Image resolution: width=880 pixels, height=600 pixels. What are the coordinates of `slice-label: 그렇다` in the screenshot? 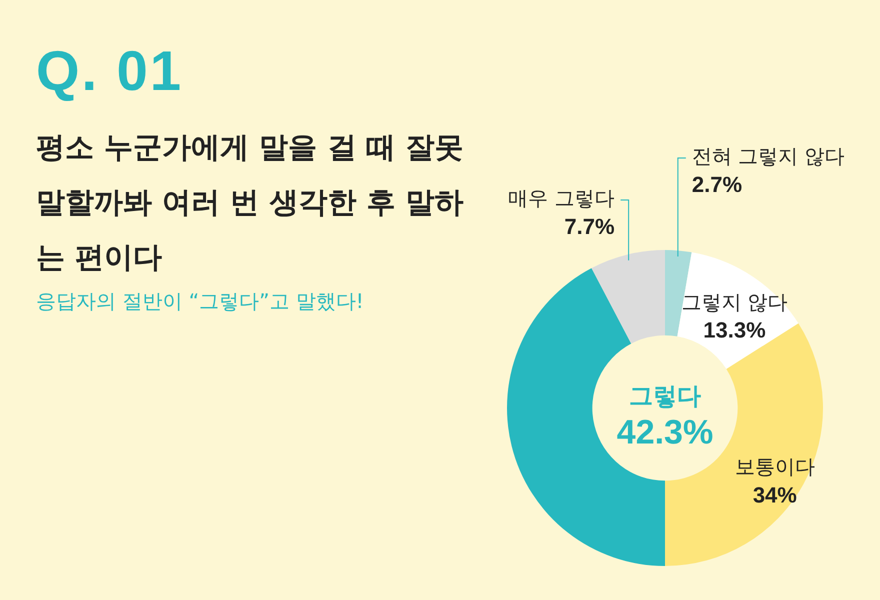 It's located at (665, 396).